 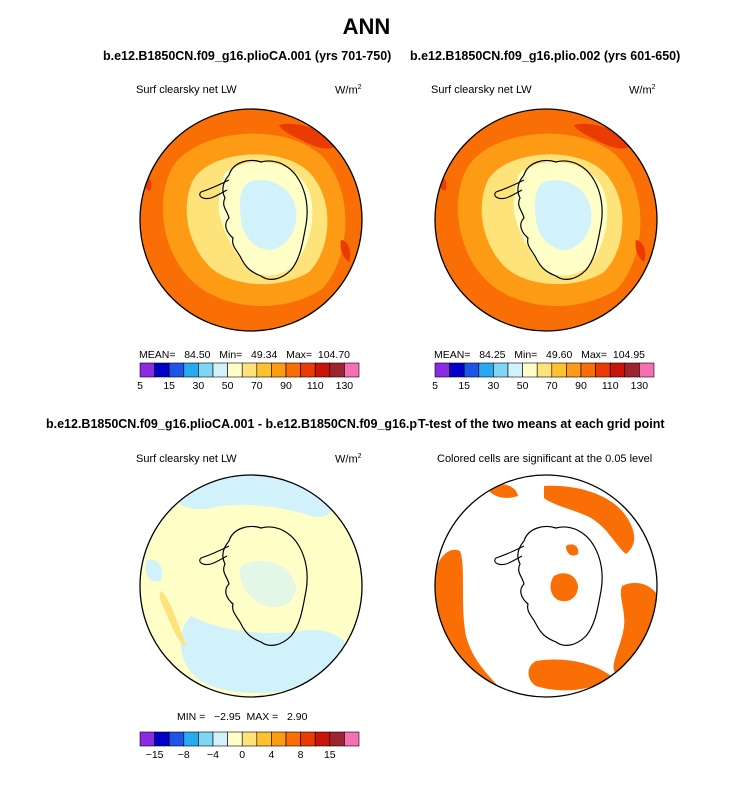 I want to click on page-title: ANN, so click(x=366, y=26).